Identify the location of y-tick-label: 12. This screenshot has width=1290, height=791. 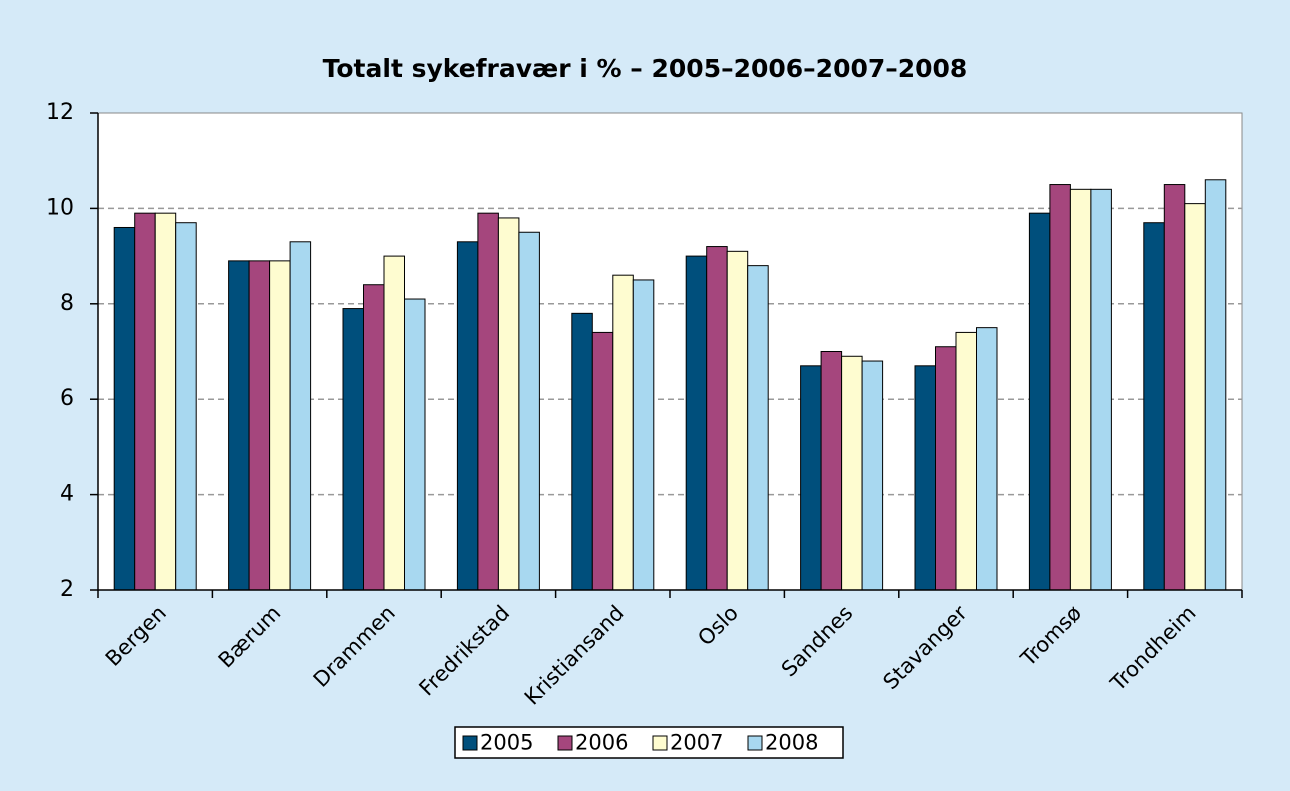
(60, 112).